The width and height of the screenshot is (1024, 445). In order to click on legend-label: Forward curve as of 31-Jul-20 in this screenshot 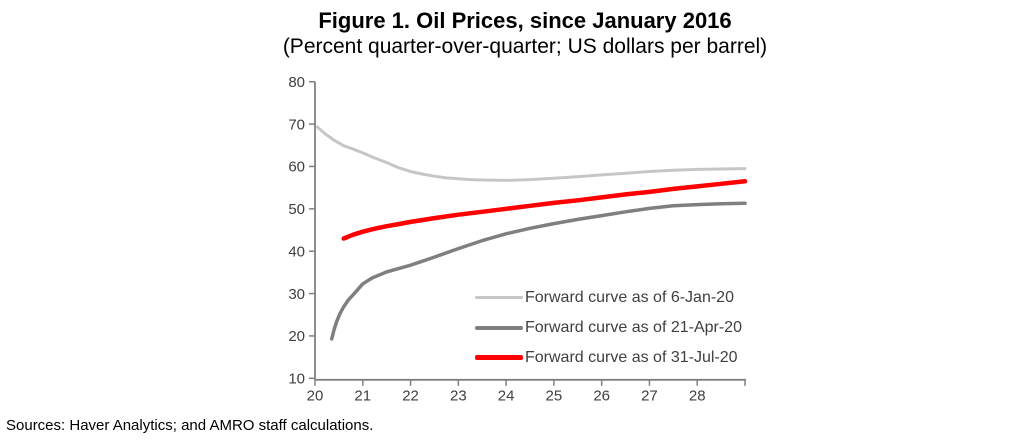, I will do `click(631, 357)`.